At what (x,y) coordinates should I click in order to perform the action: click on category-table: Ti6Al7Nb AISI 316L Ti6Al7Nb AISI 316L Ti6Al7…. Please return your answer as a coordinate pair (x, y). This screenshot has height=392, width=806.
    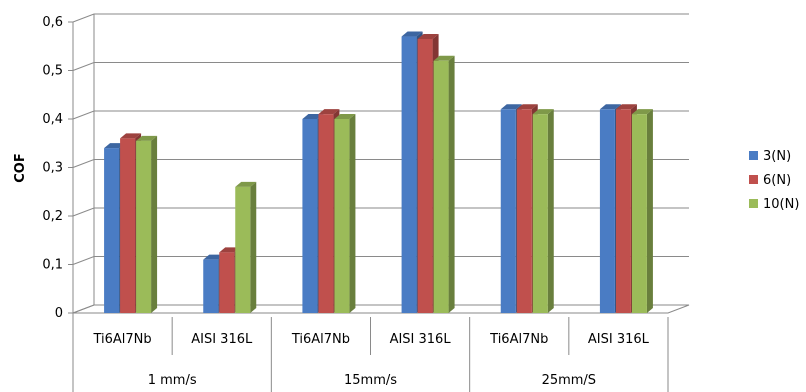
    Looking at the image, I should click on (370, 352).